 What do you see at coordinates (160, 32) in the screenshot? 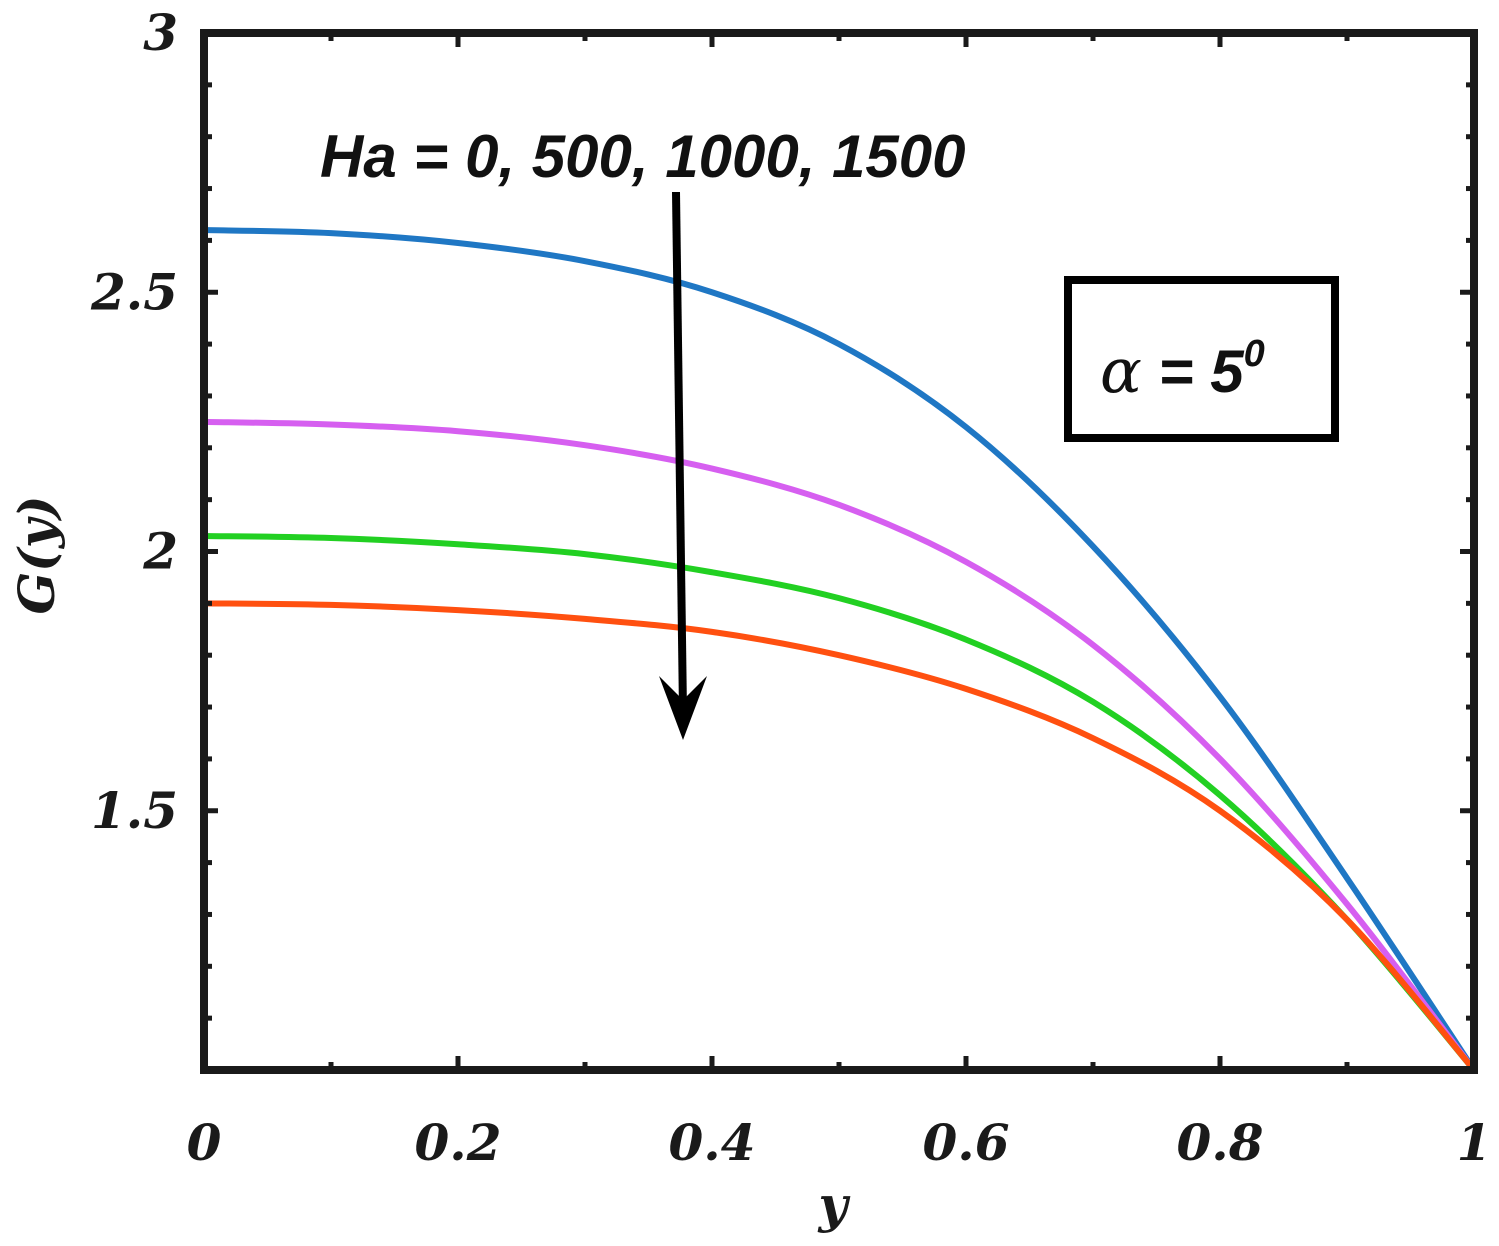
I see `y-tick-label: 3` at bounding box center [160, 32].